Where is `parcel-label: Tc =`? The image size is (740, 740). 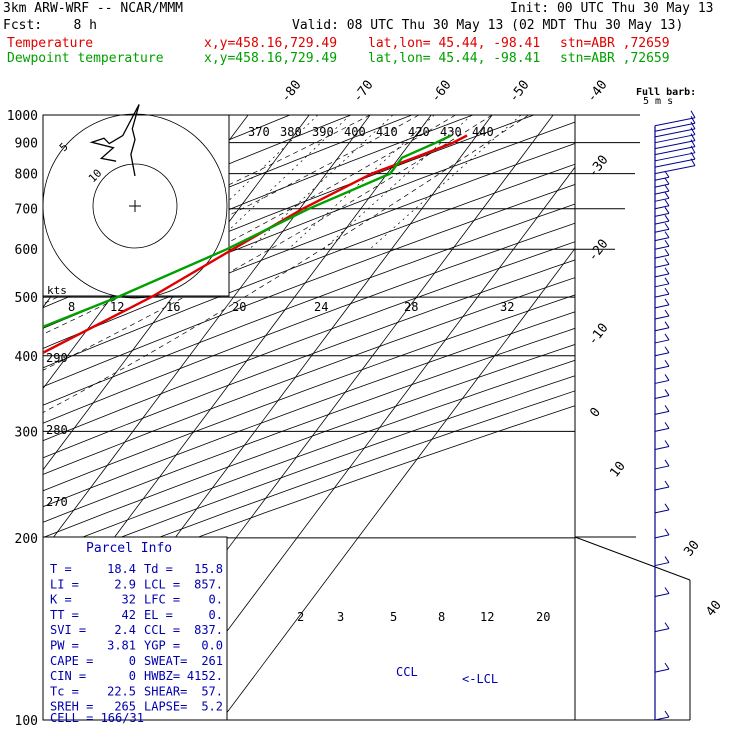
parcel-label: Tc = is located at coordinates (64, 691).